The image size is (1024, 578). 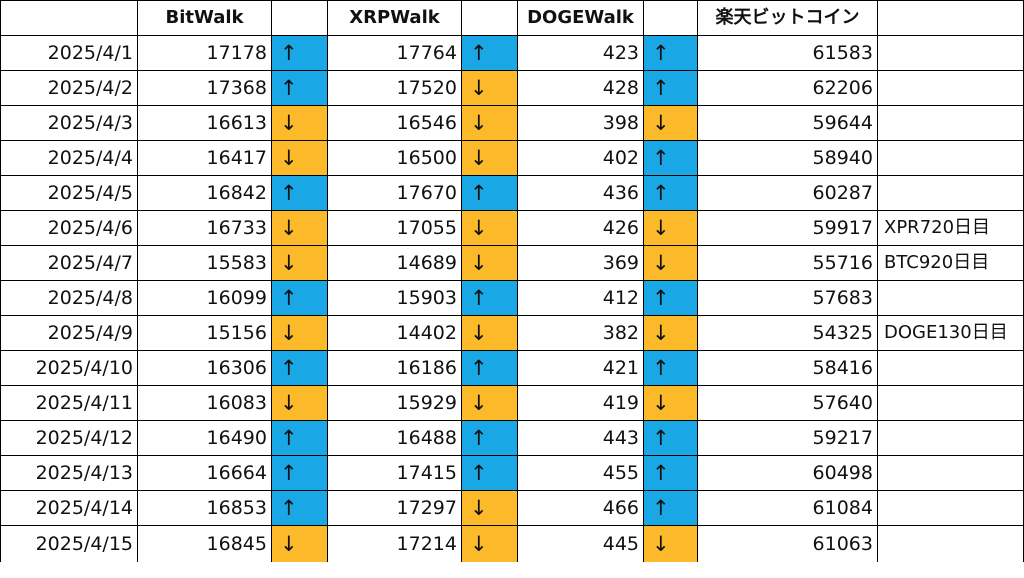 What do you see at coordinates (580, 158) in the screenshot?
I see `cell-dogewalk: 402` at bounding box center [580, 158].